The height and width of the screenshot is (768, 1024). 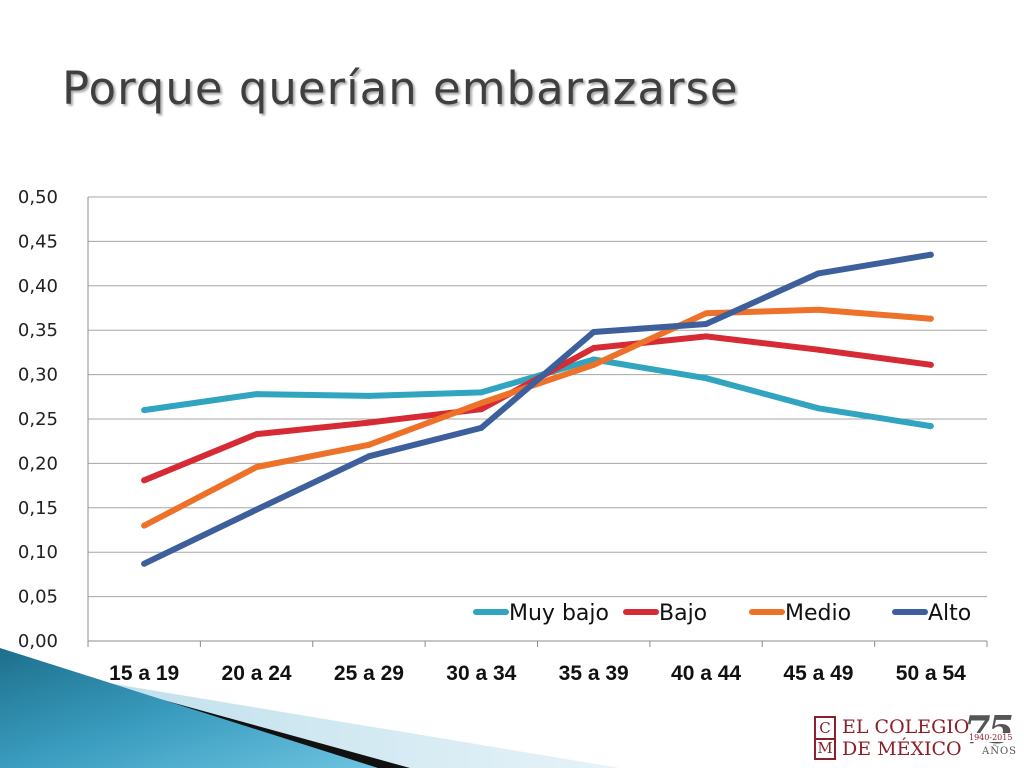 I want to click on logo-monogram-bottom: M, so click(x=825, y=748).